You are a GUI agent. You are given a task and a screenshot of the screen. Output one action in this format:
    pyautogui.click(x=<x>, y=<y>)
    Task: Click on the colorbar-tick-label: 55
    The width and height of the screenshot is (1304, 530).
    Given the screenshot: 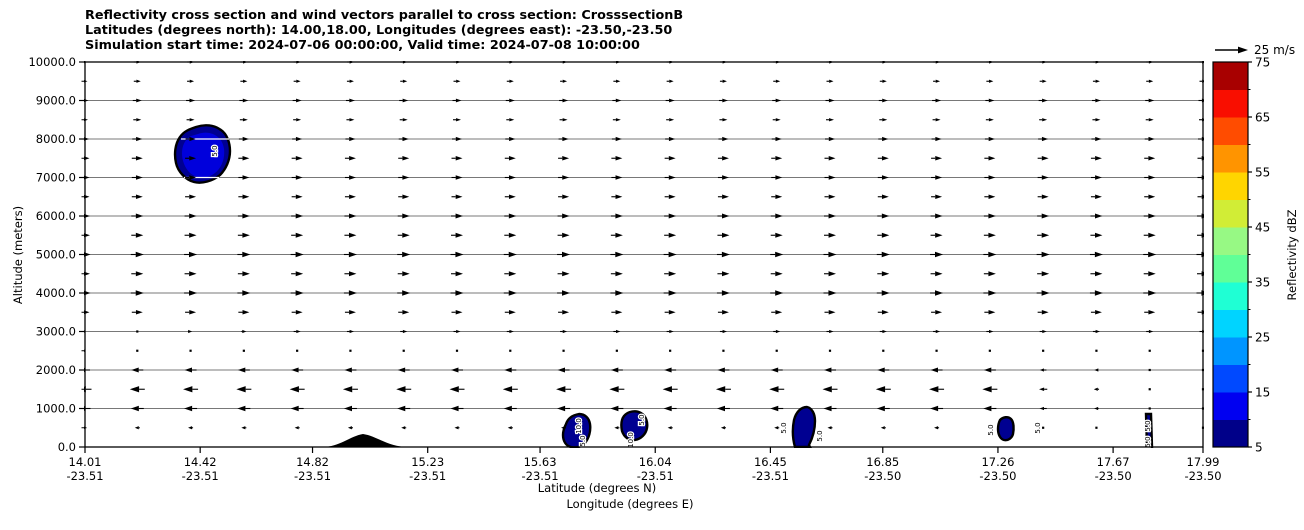 What is the action you would take?
    pyautogui.click(x=1262, y=173)
    